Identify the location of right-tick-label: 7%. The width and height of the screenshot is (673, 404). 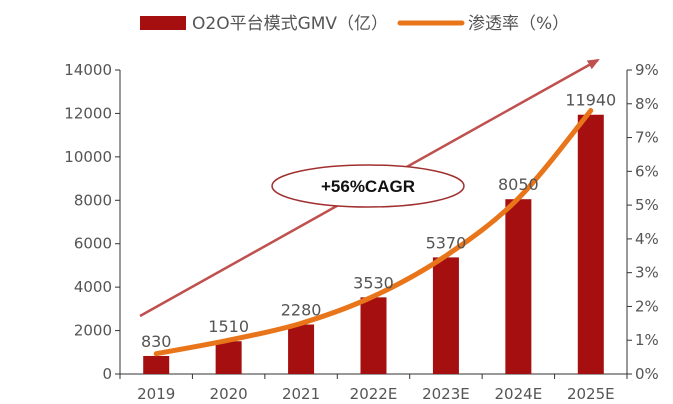
(647, 138).